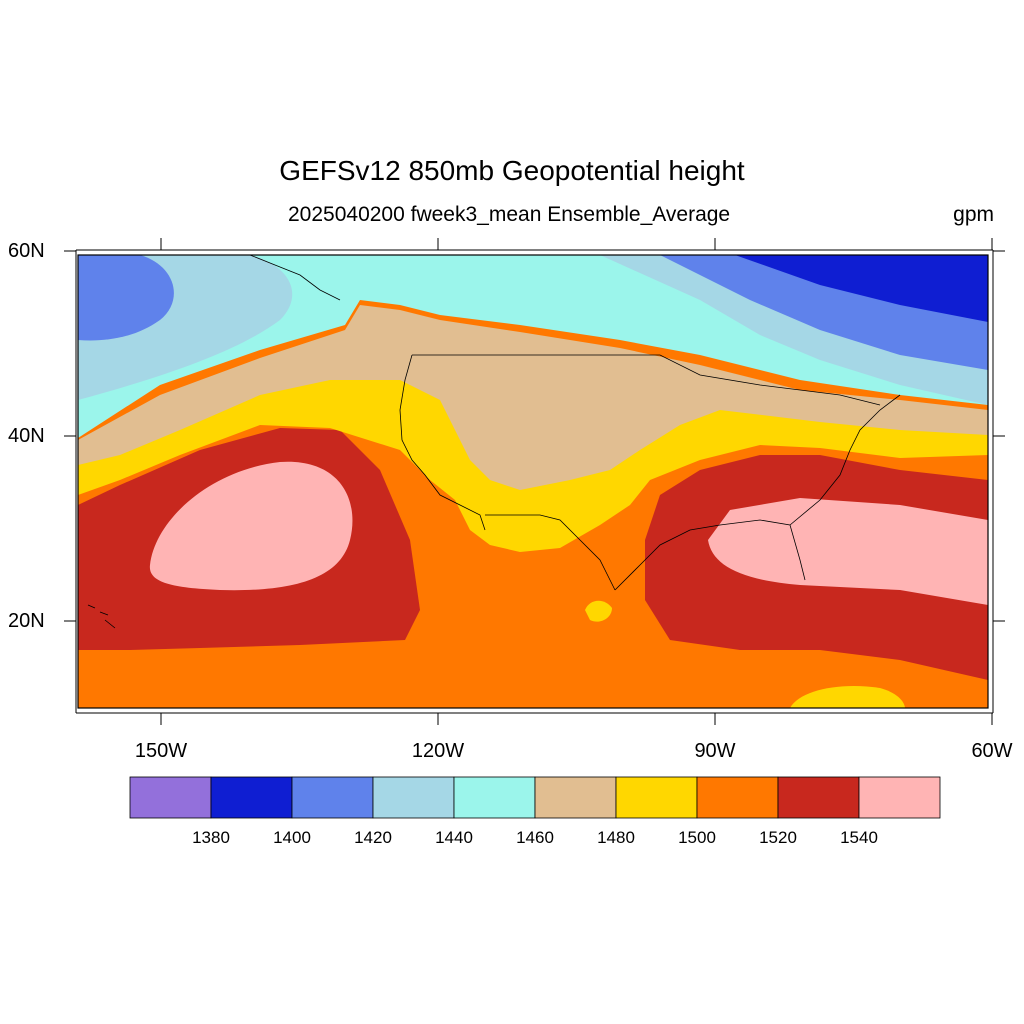 The height and width of the screenshot is (1024, 1024). What do you see at coordinates (550, 552) in the screenshot?
I see `us-border-line` at bounding box center [550, 552].